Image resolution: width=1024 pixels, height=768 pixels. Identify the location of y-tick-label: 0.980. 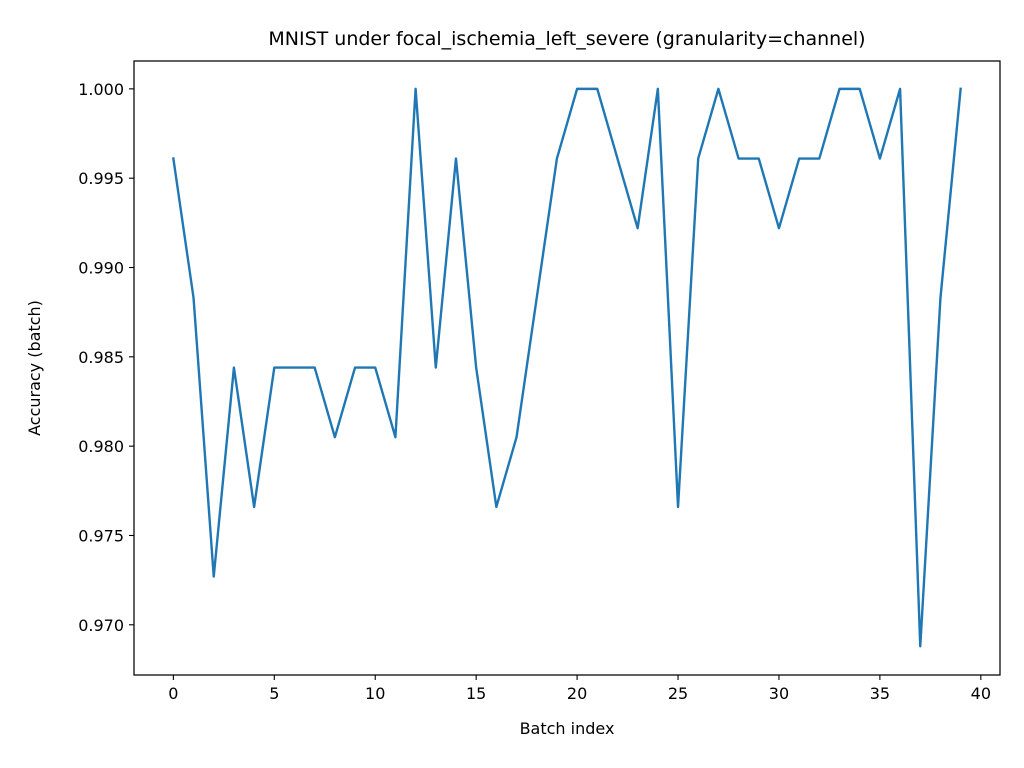
(101, 446).